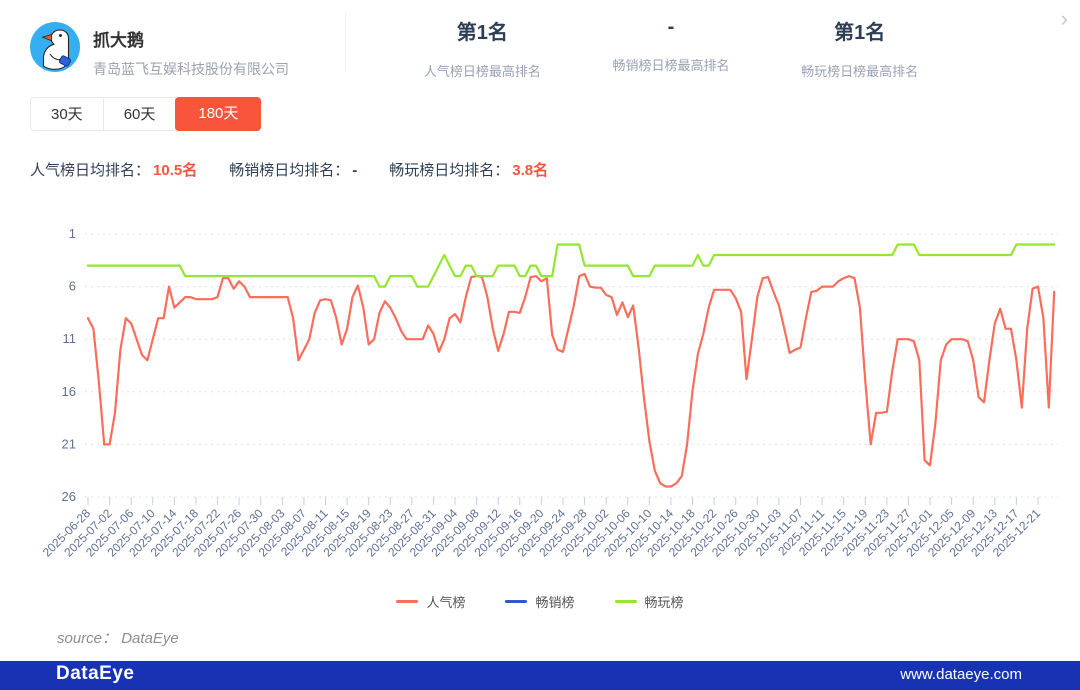 The image size is (1080, 690). Describe the element at coordinates (139, 114) in the screenshot. I see `tab-60天: 60天` at that location.